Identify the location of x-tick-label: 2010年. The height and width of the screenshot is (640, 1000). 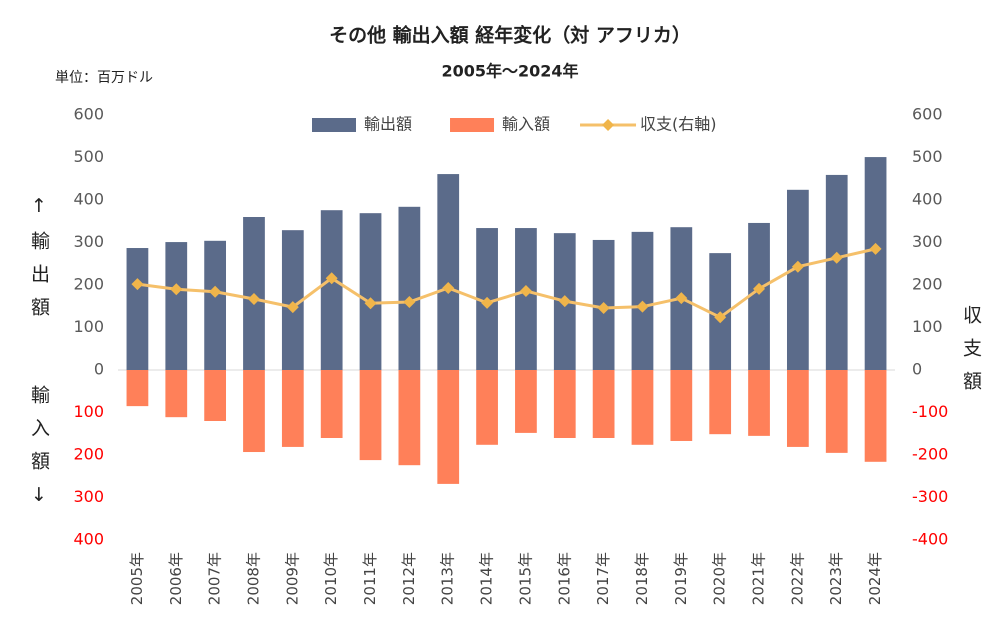
(331, 578).